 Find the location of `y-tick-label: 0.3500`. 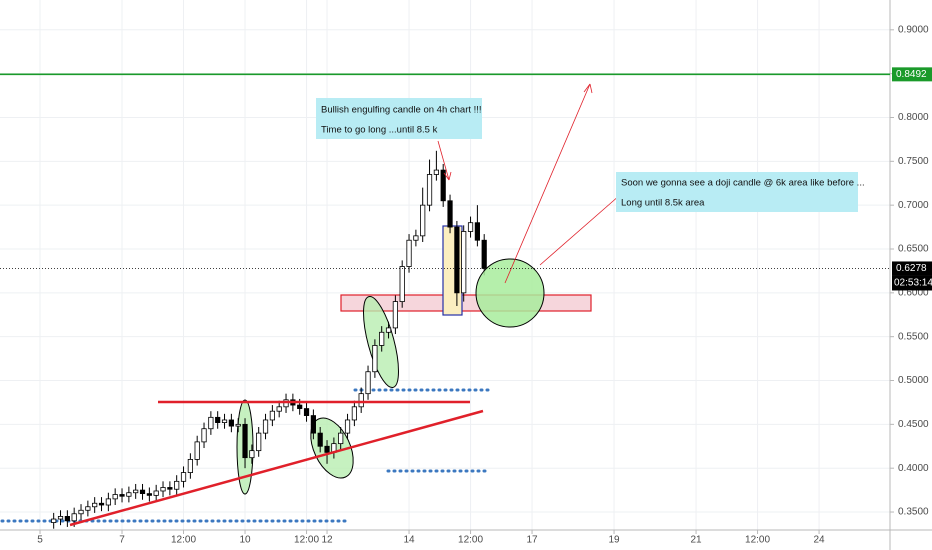

y-tick-label: 0.3500 is located at coordinates (913, 512).